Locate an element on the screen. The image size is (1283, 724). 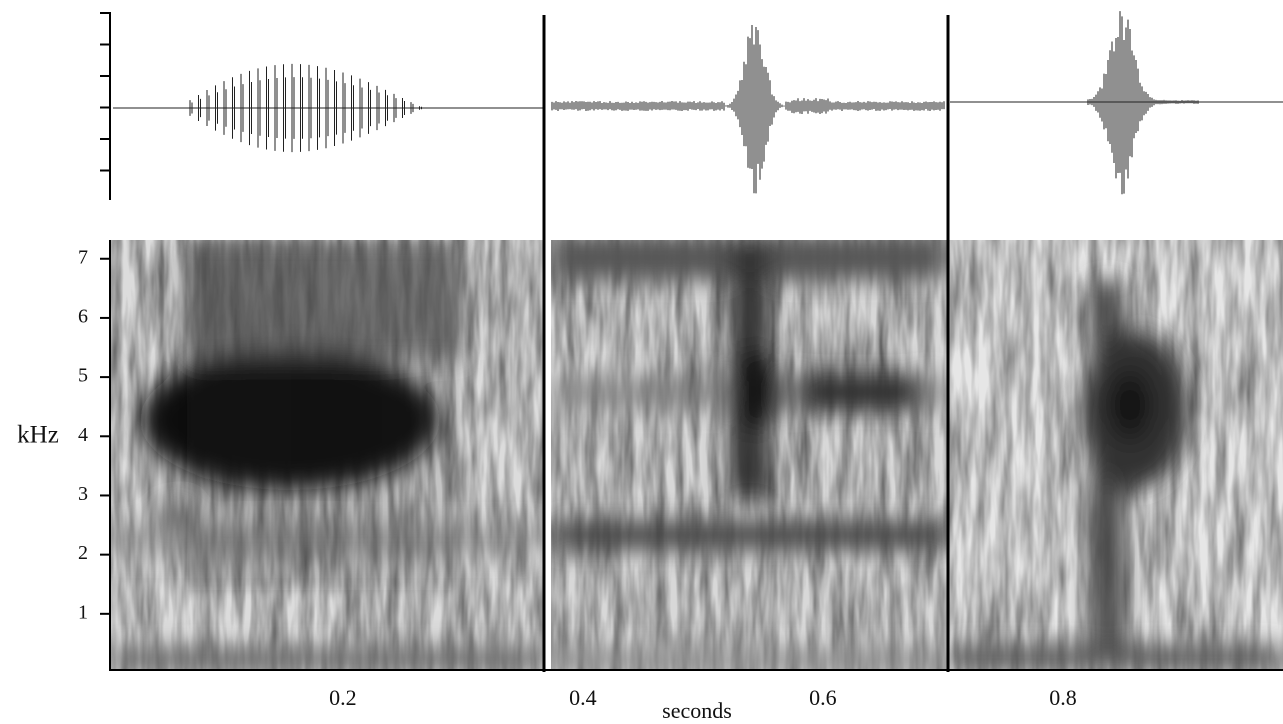
x-tick-label: 0.8 is located at coordinates (1063, 697).